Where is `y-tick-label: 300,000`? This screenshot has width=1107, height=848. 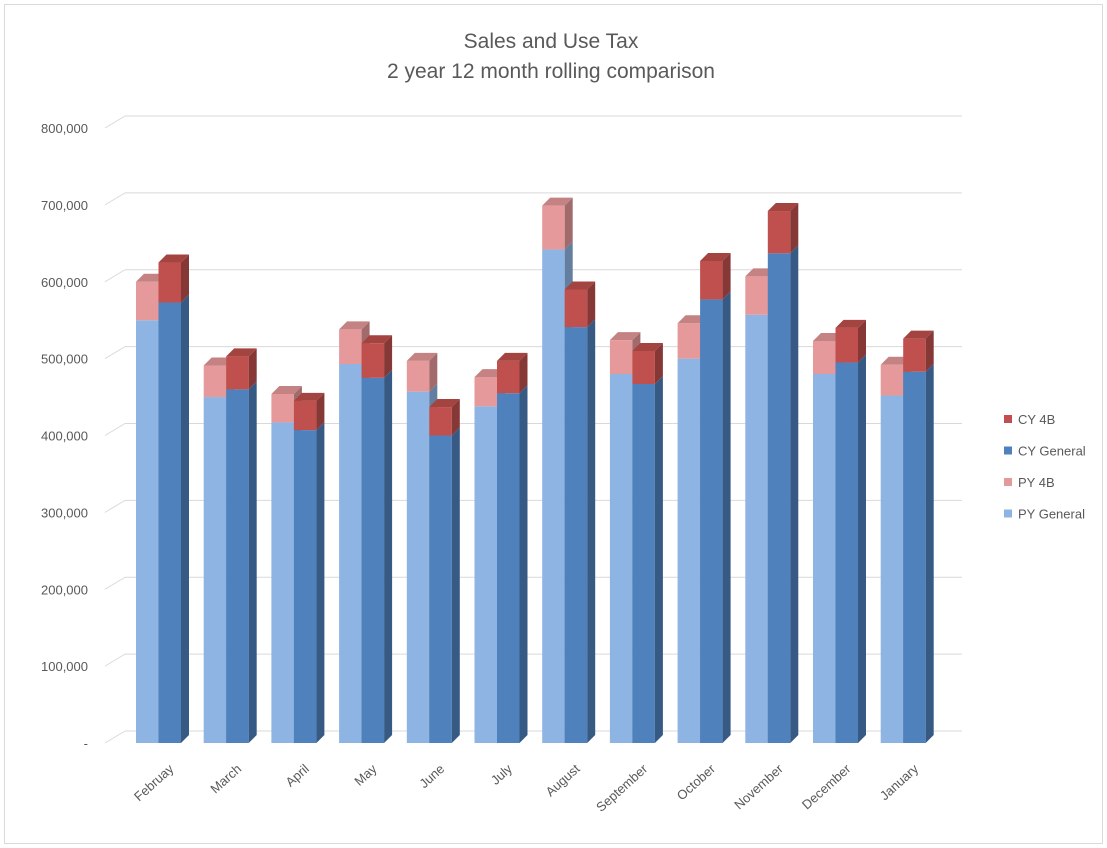
y-tick-label: 300,000 is located at coordinates (64, 512).